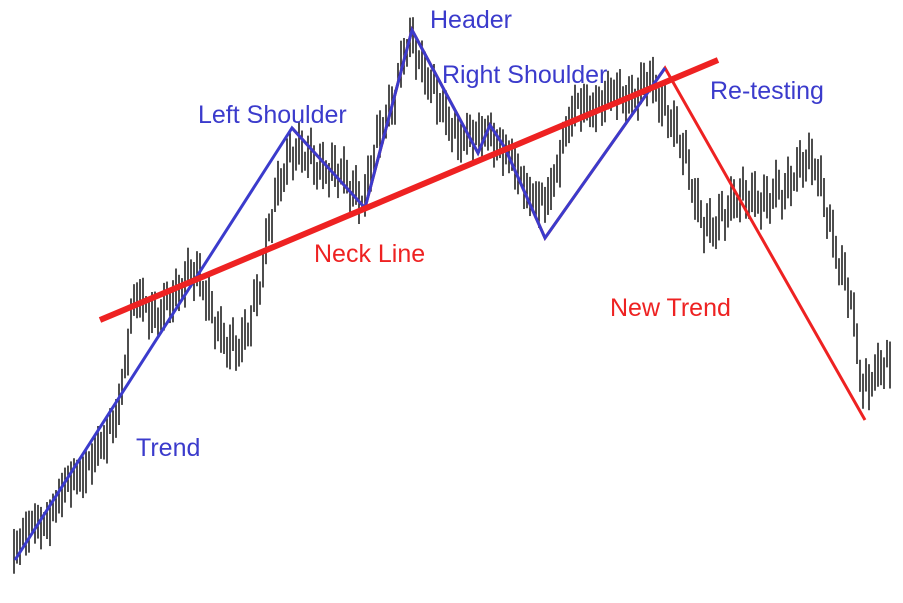 The height and width of the screenshot is (603, 903). I want to click on label-re-testing: Re-testing, so click(767, 91).